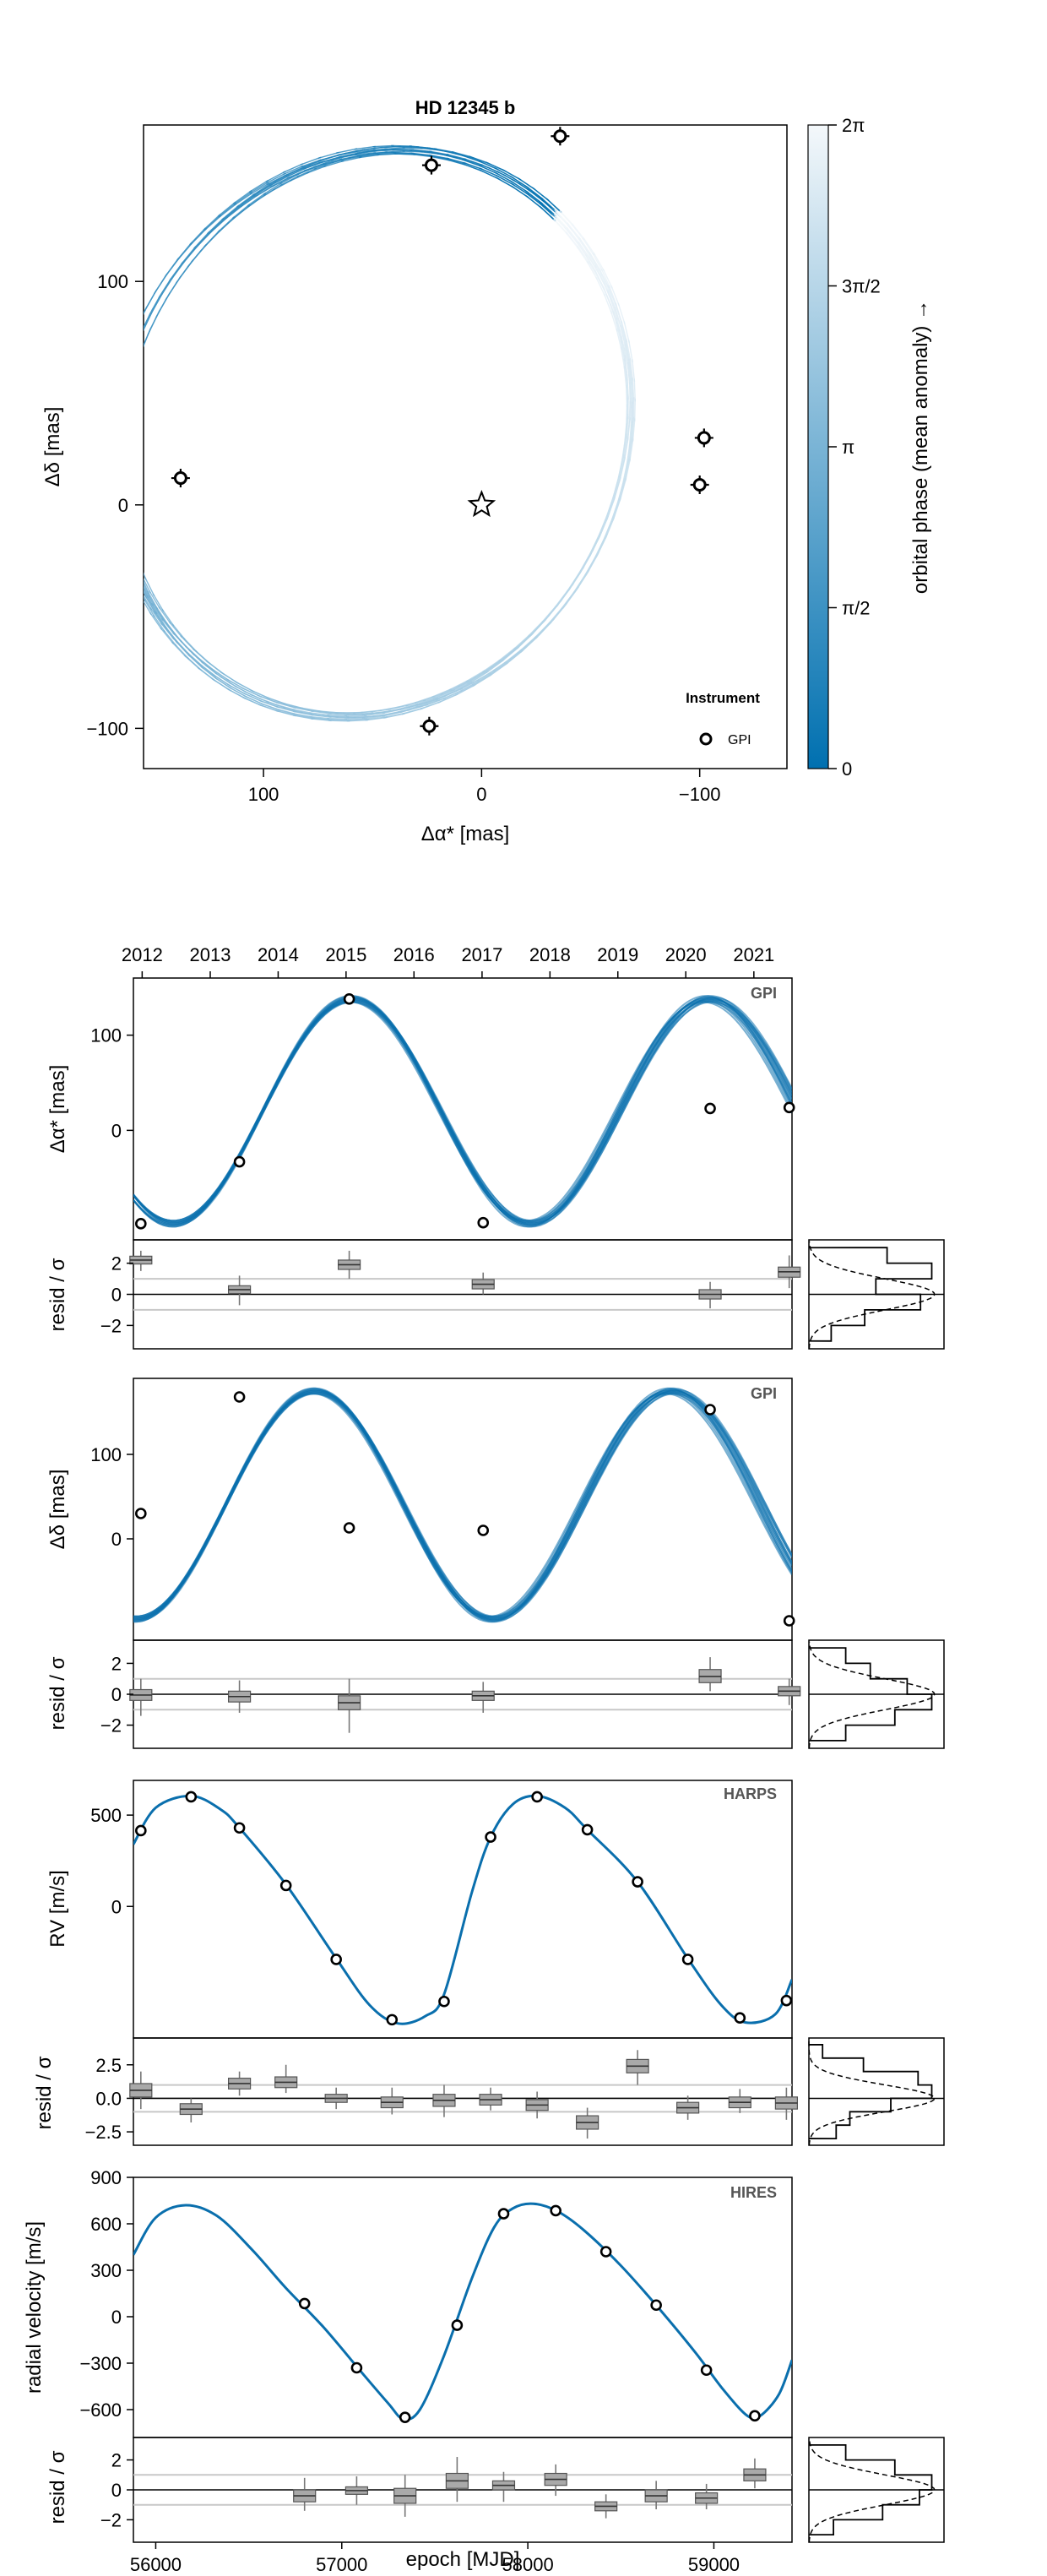  Describe the element at coordinates (872, 1695) in the screenshot. I see `gaussian-reference` at that location.